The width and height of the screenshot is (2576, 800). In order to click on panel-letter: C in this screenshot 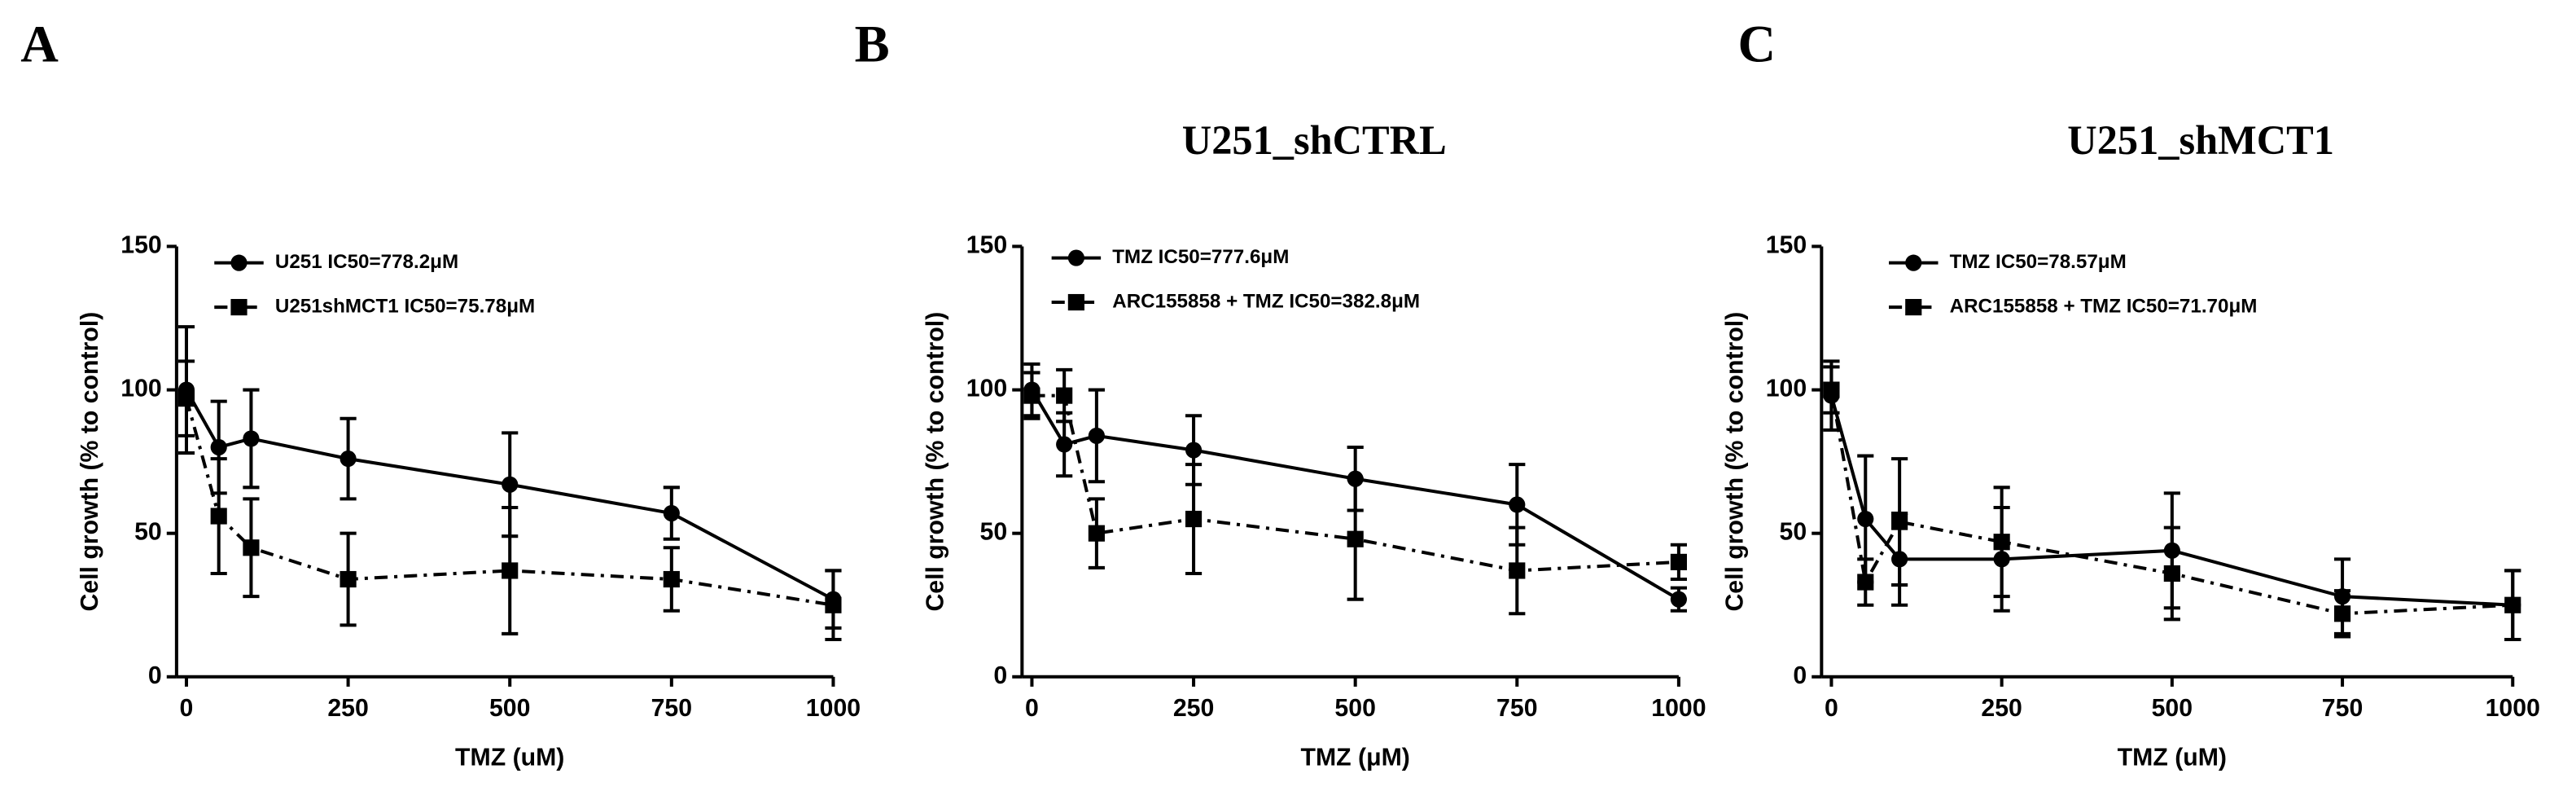, I will do `click(1757, 44)`.